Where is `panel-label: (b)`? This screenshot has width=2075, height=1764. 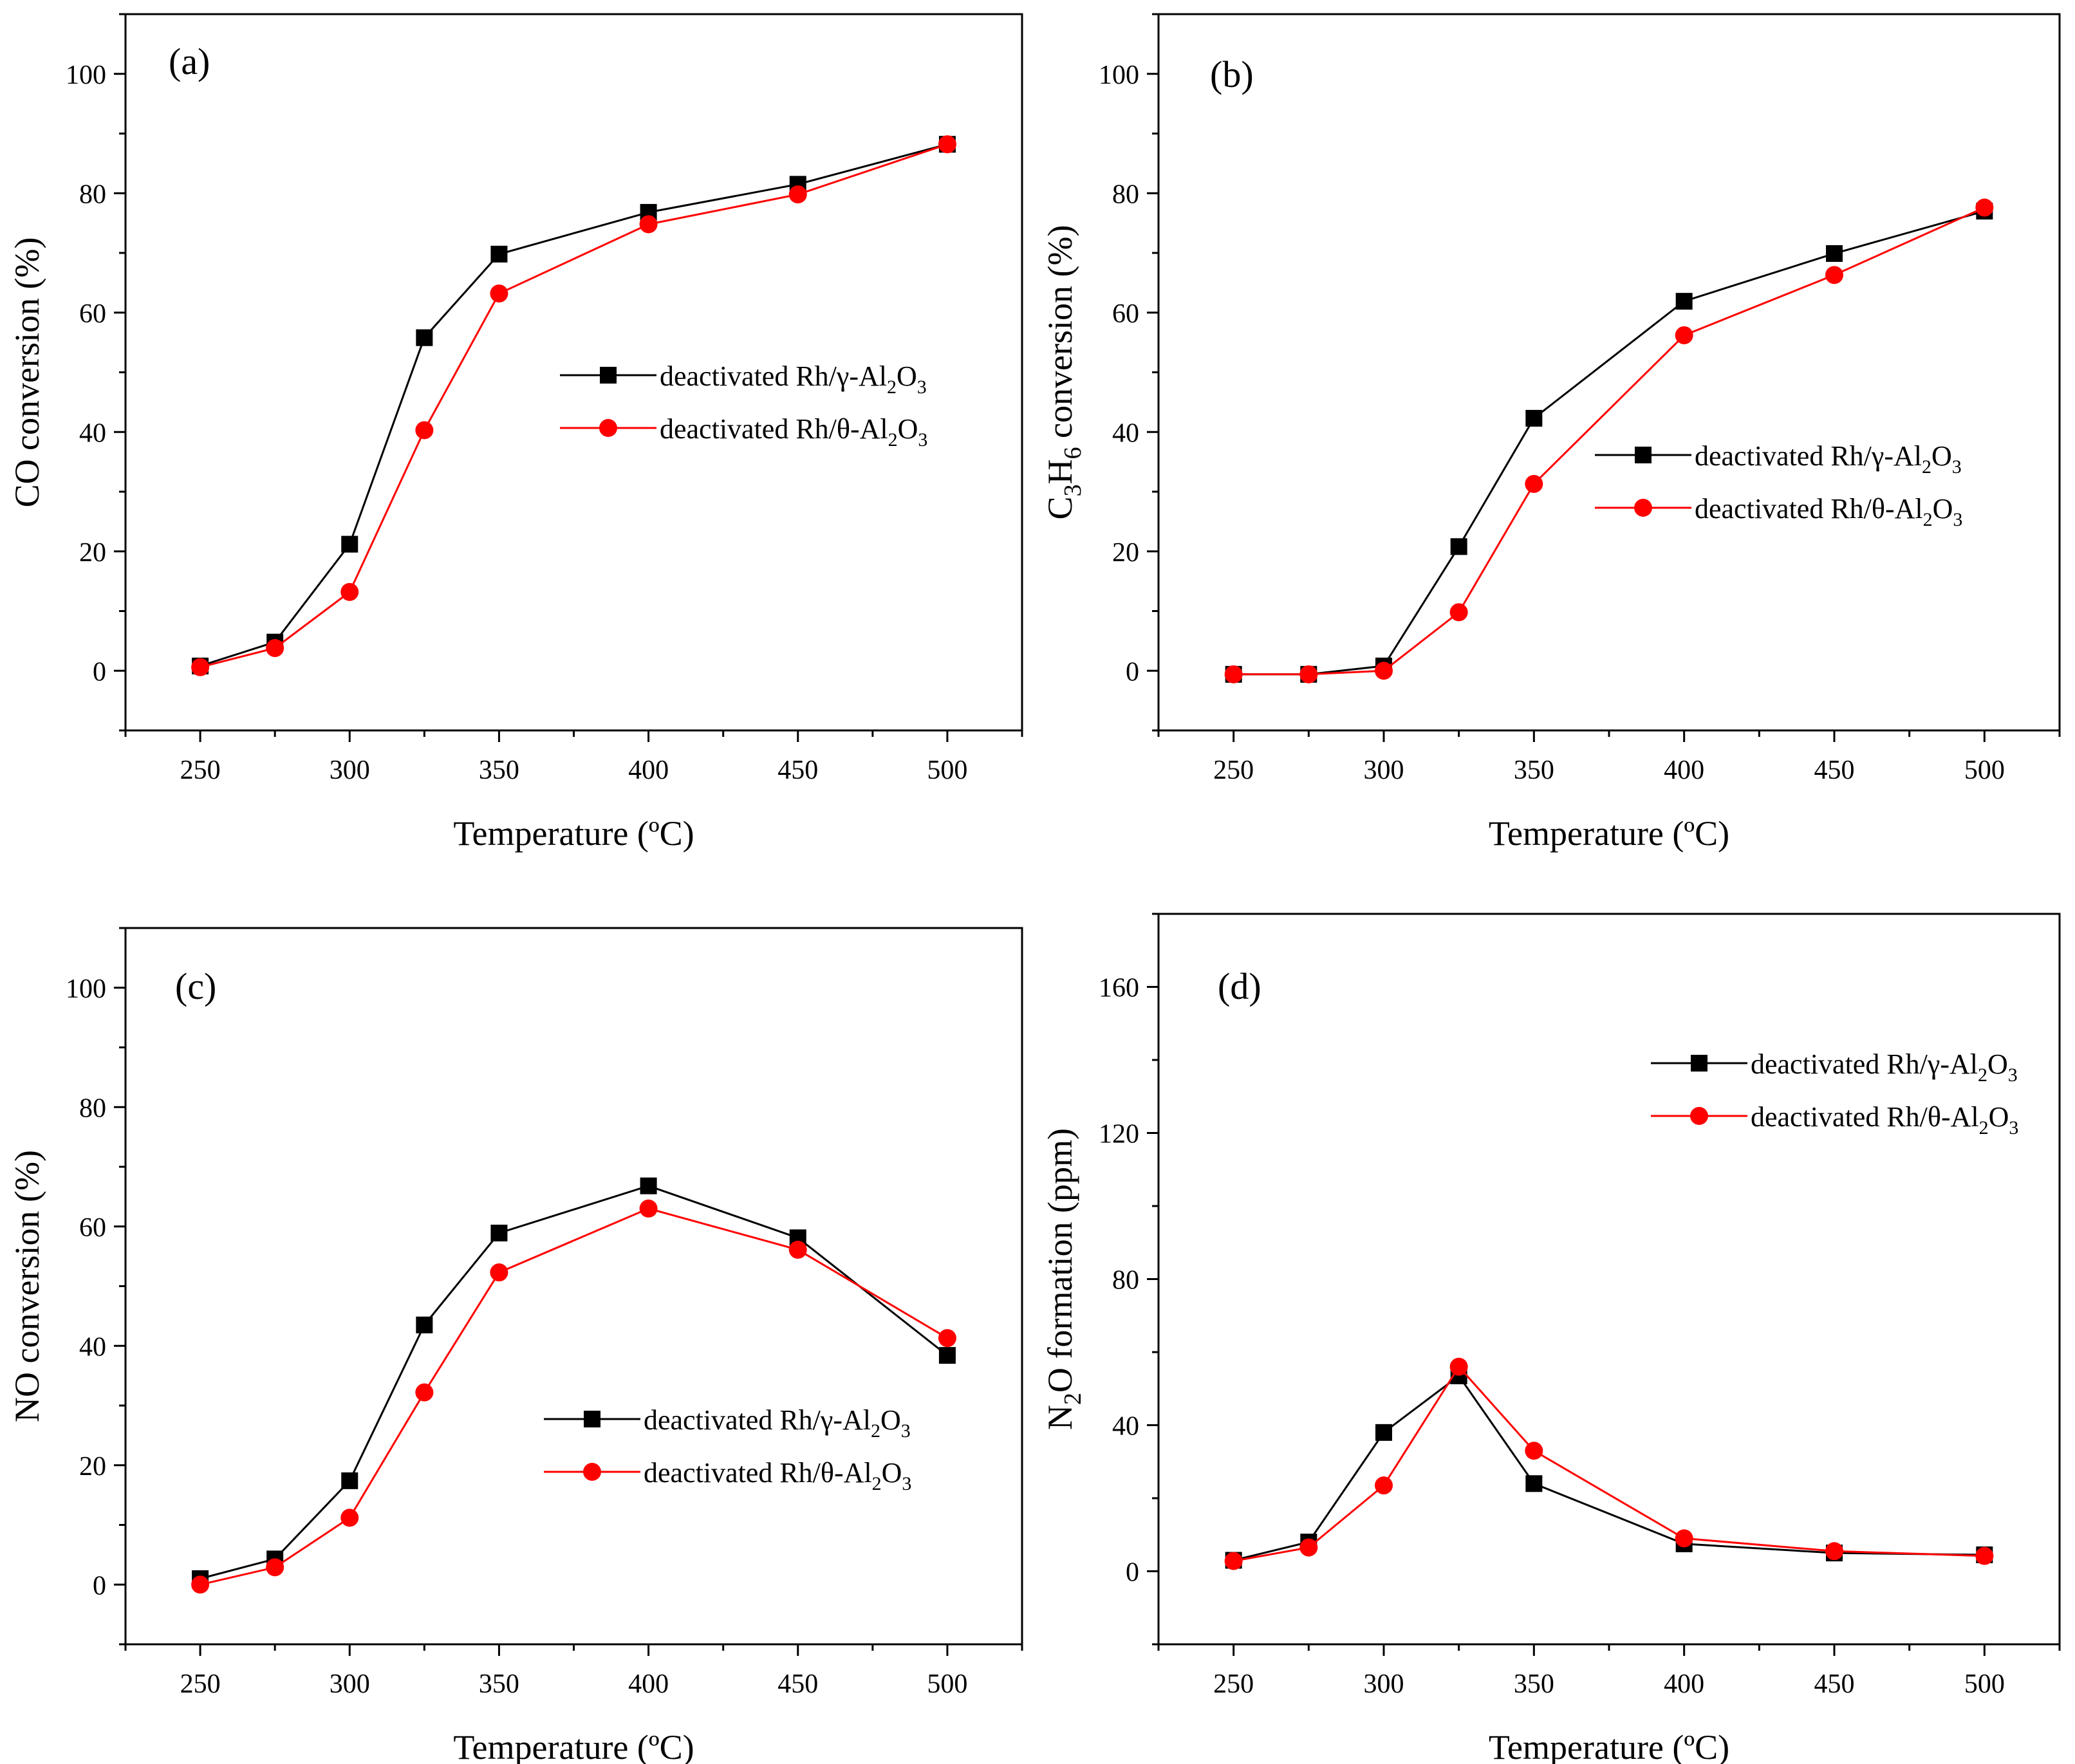
panel-label: (b) is located at coordinates (1232, 74).